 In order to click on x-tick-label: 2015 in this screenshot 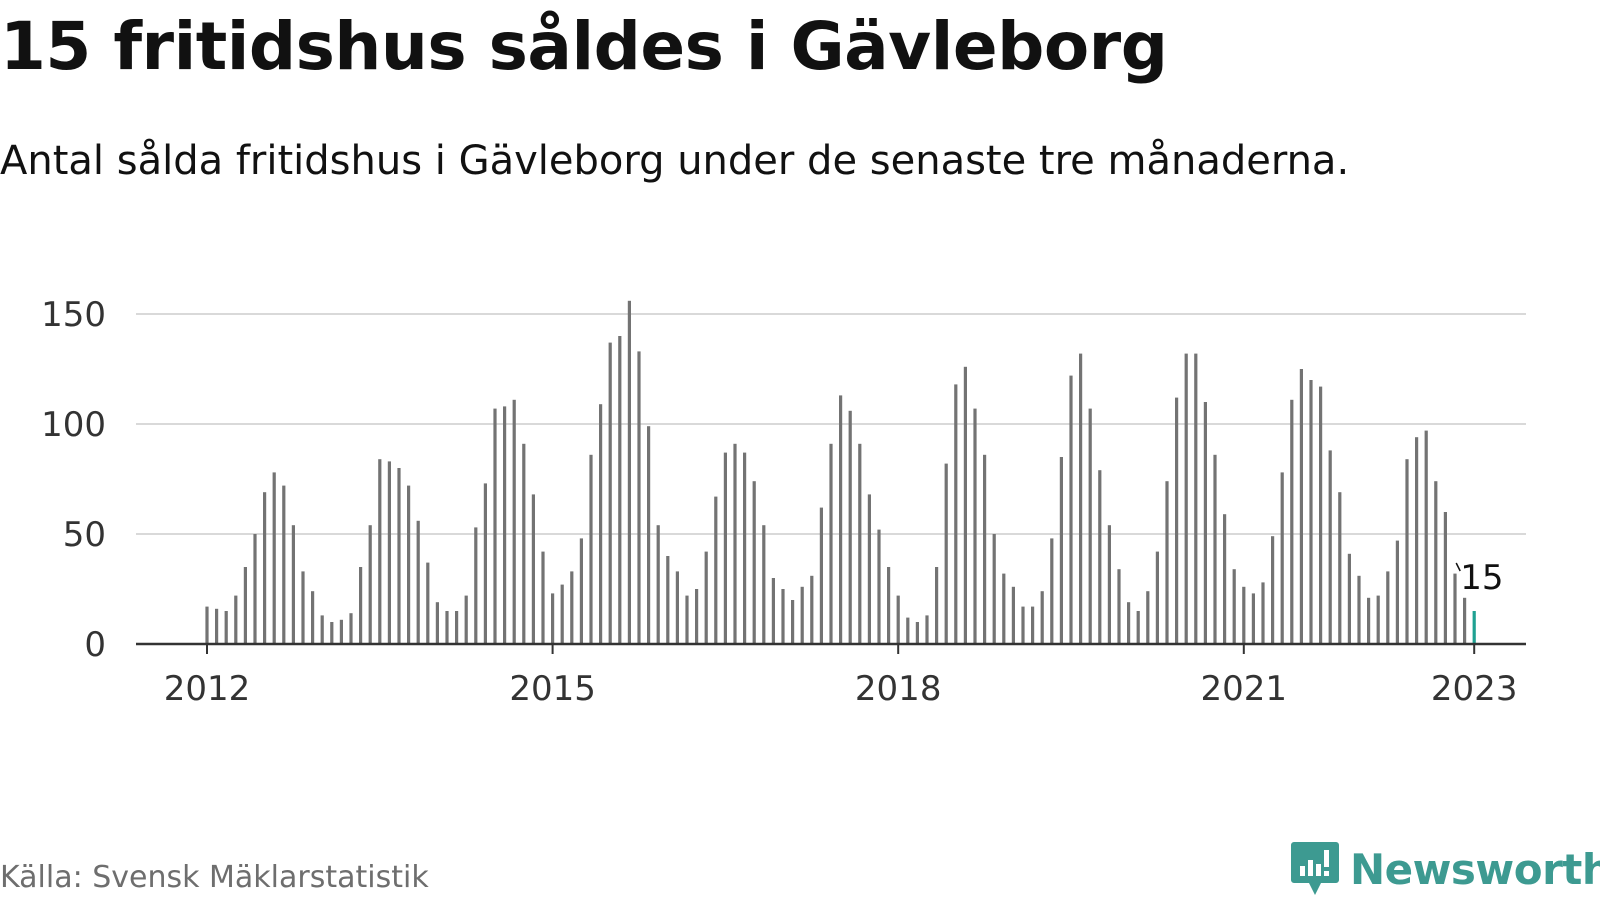, I will do `click(552, 689)`.